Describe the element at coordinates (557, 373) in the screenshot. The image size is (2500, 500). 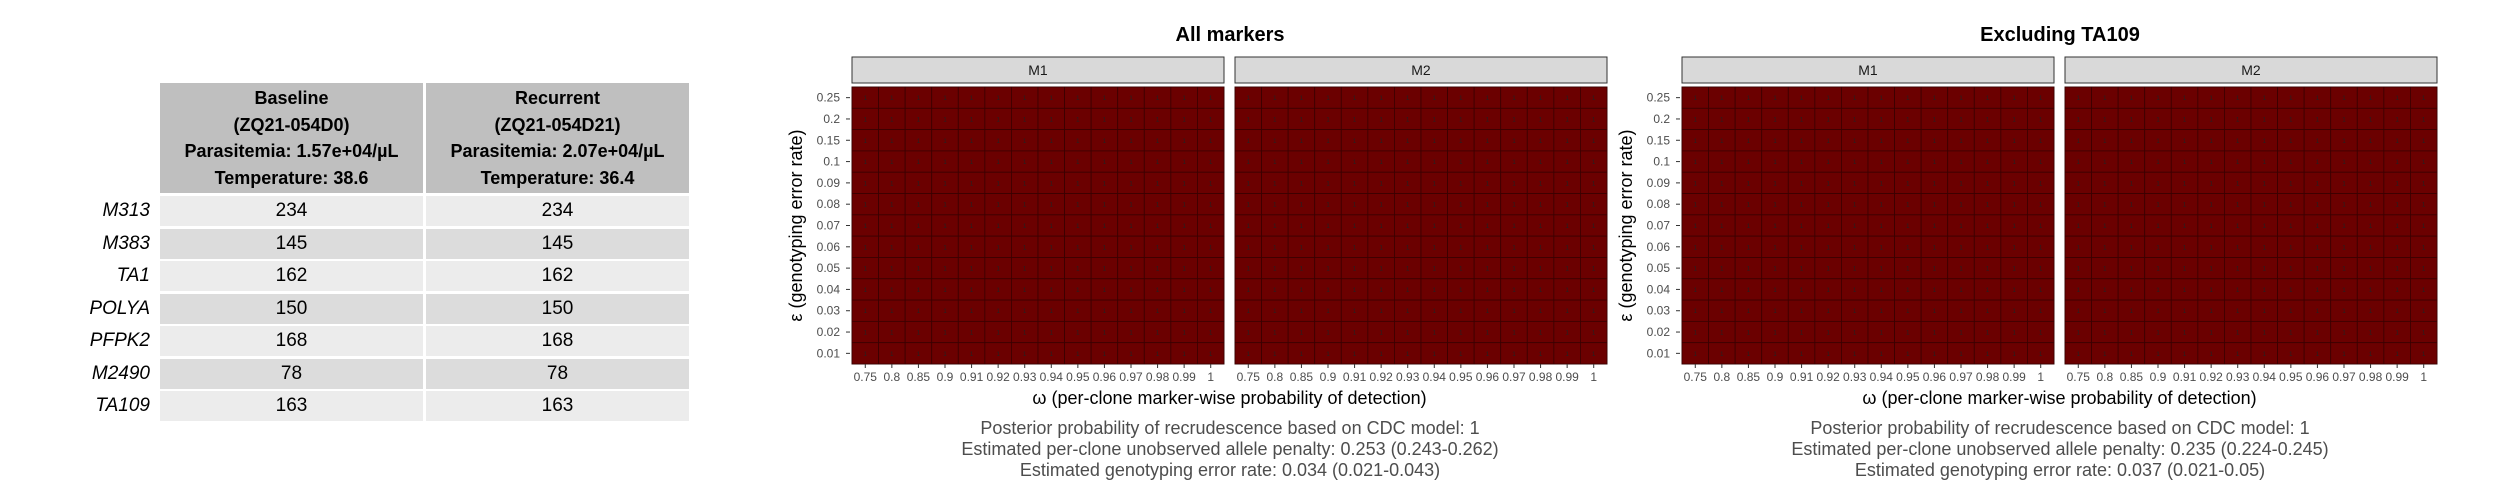
I see `table-cell-recurrent: 78` at that location.